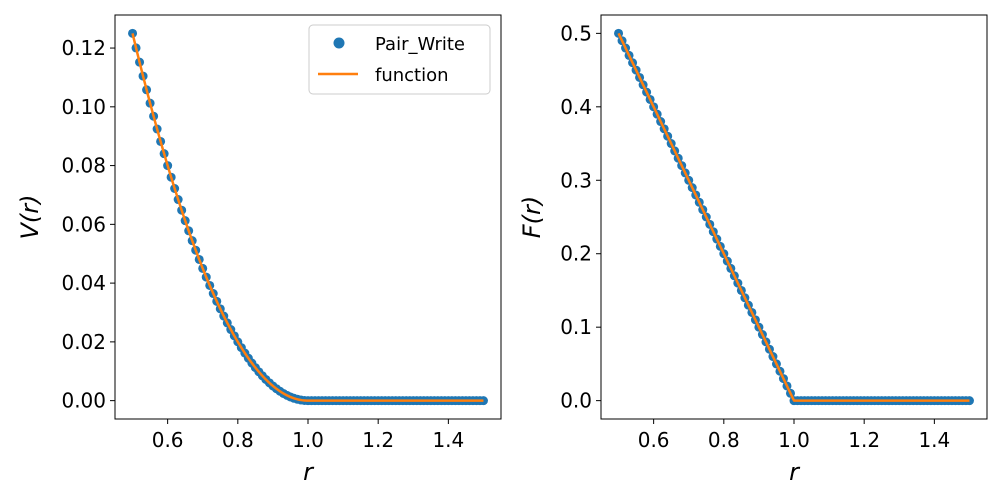 Image resolution: width=1000 pixels, height=500 pixels. I want to click on force-y-axis-label: F(r), so click(532, 217).